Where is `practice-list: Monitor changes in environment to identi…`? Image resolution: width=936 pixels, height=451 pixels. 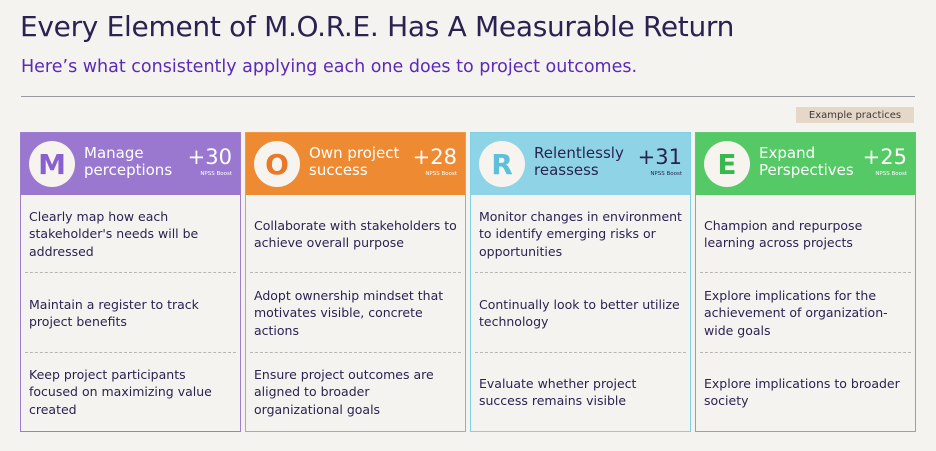 practice-list: Monitor changes in environment to identi… is located at coordinates (580, 313).